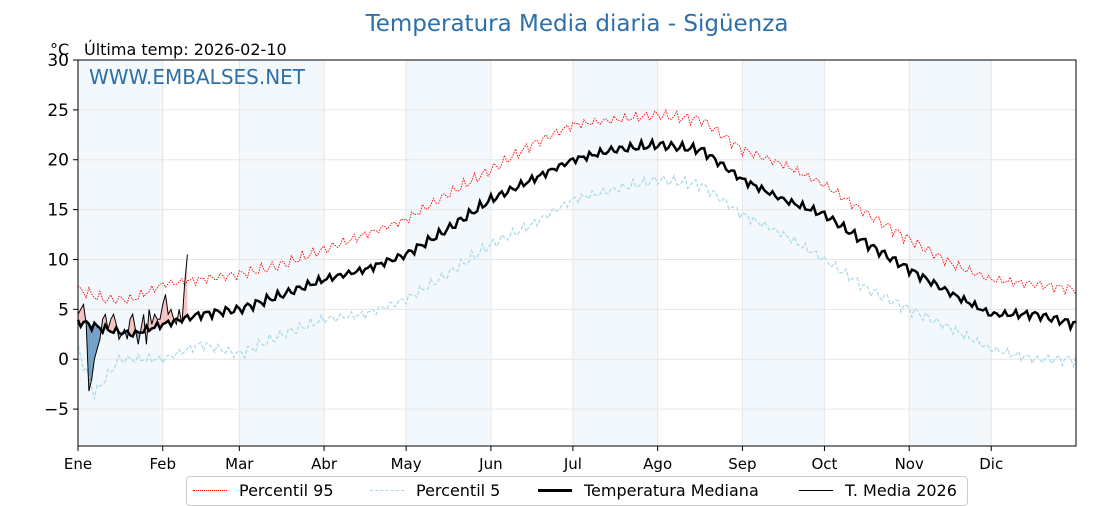 Image resolution: width=1120 pixels, height=506 pixels. I want to click on chart-title: Temperatura Media diaria - Sigüenza, so click(577, 24).